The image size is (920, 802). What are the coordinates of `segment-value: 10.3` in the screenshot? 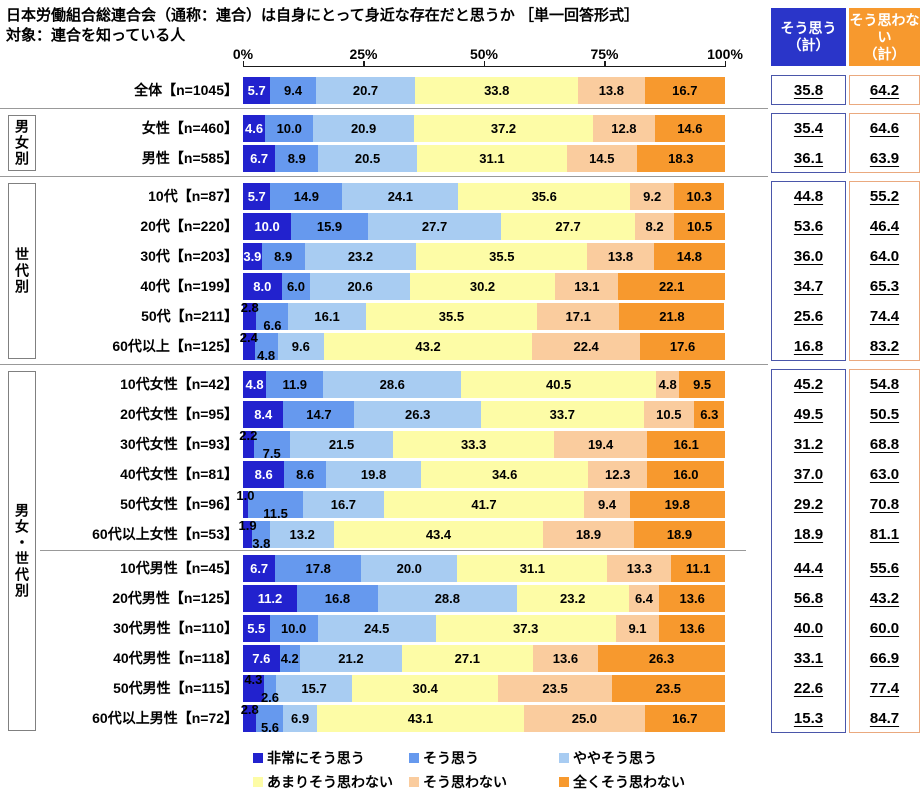 It's located at (699, 196).